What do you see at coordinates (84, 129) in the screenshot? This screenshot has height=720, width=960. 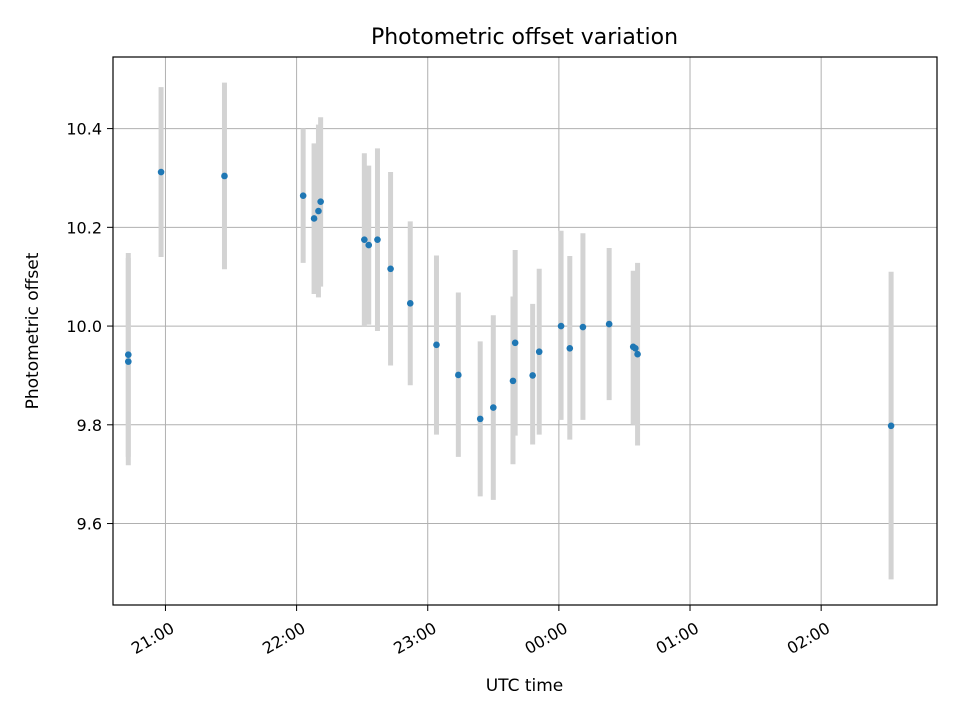 I see `y-tick-label: 10.4` at bounding box center [84, 129].